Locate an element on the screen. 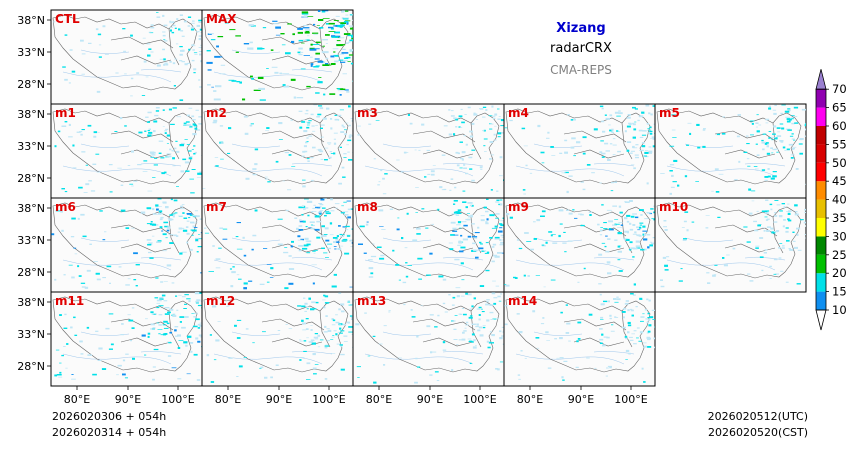  model-title: CMA-REPS is located at coordinates (581, 70).